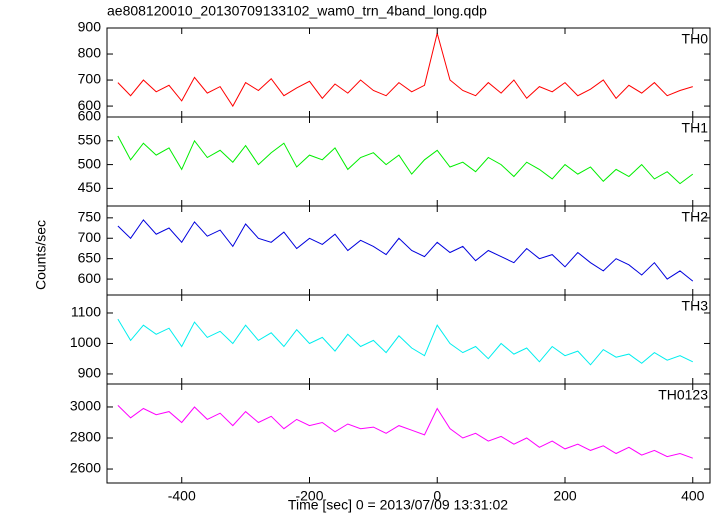  What do you see at coordinates (85, 437) in the screenshot?
I see `y-tick-label: 2800` at bounding box center [85, 437].